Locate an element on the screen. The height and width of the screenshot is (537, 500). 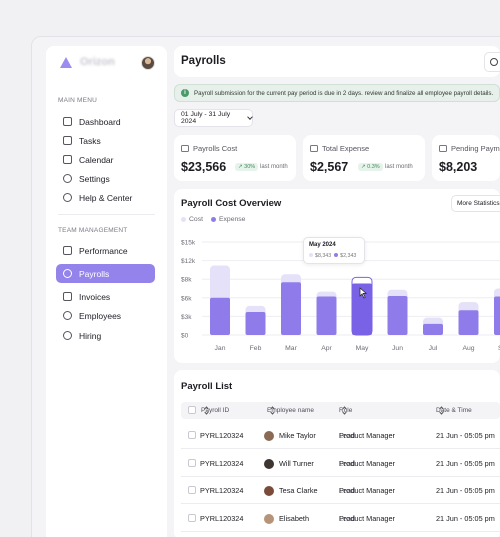
stat-card-payrolls-cost: Payrolls Cost $23,566 ↗ 30% last month is located at coordinates (235, 158).